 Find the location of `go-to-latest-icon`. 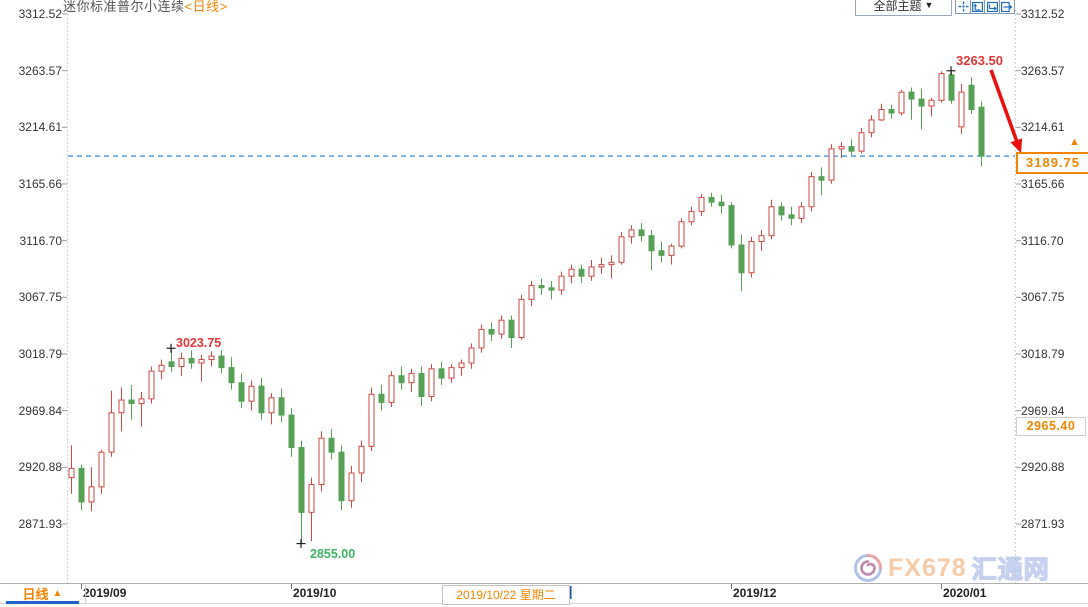

go-to-latest-icon is located at coordinates (1006, 6).